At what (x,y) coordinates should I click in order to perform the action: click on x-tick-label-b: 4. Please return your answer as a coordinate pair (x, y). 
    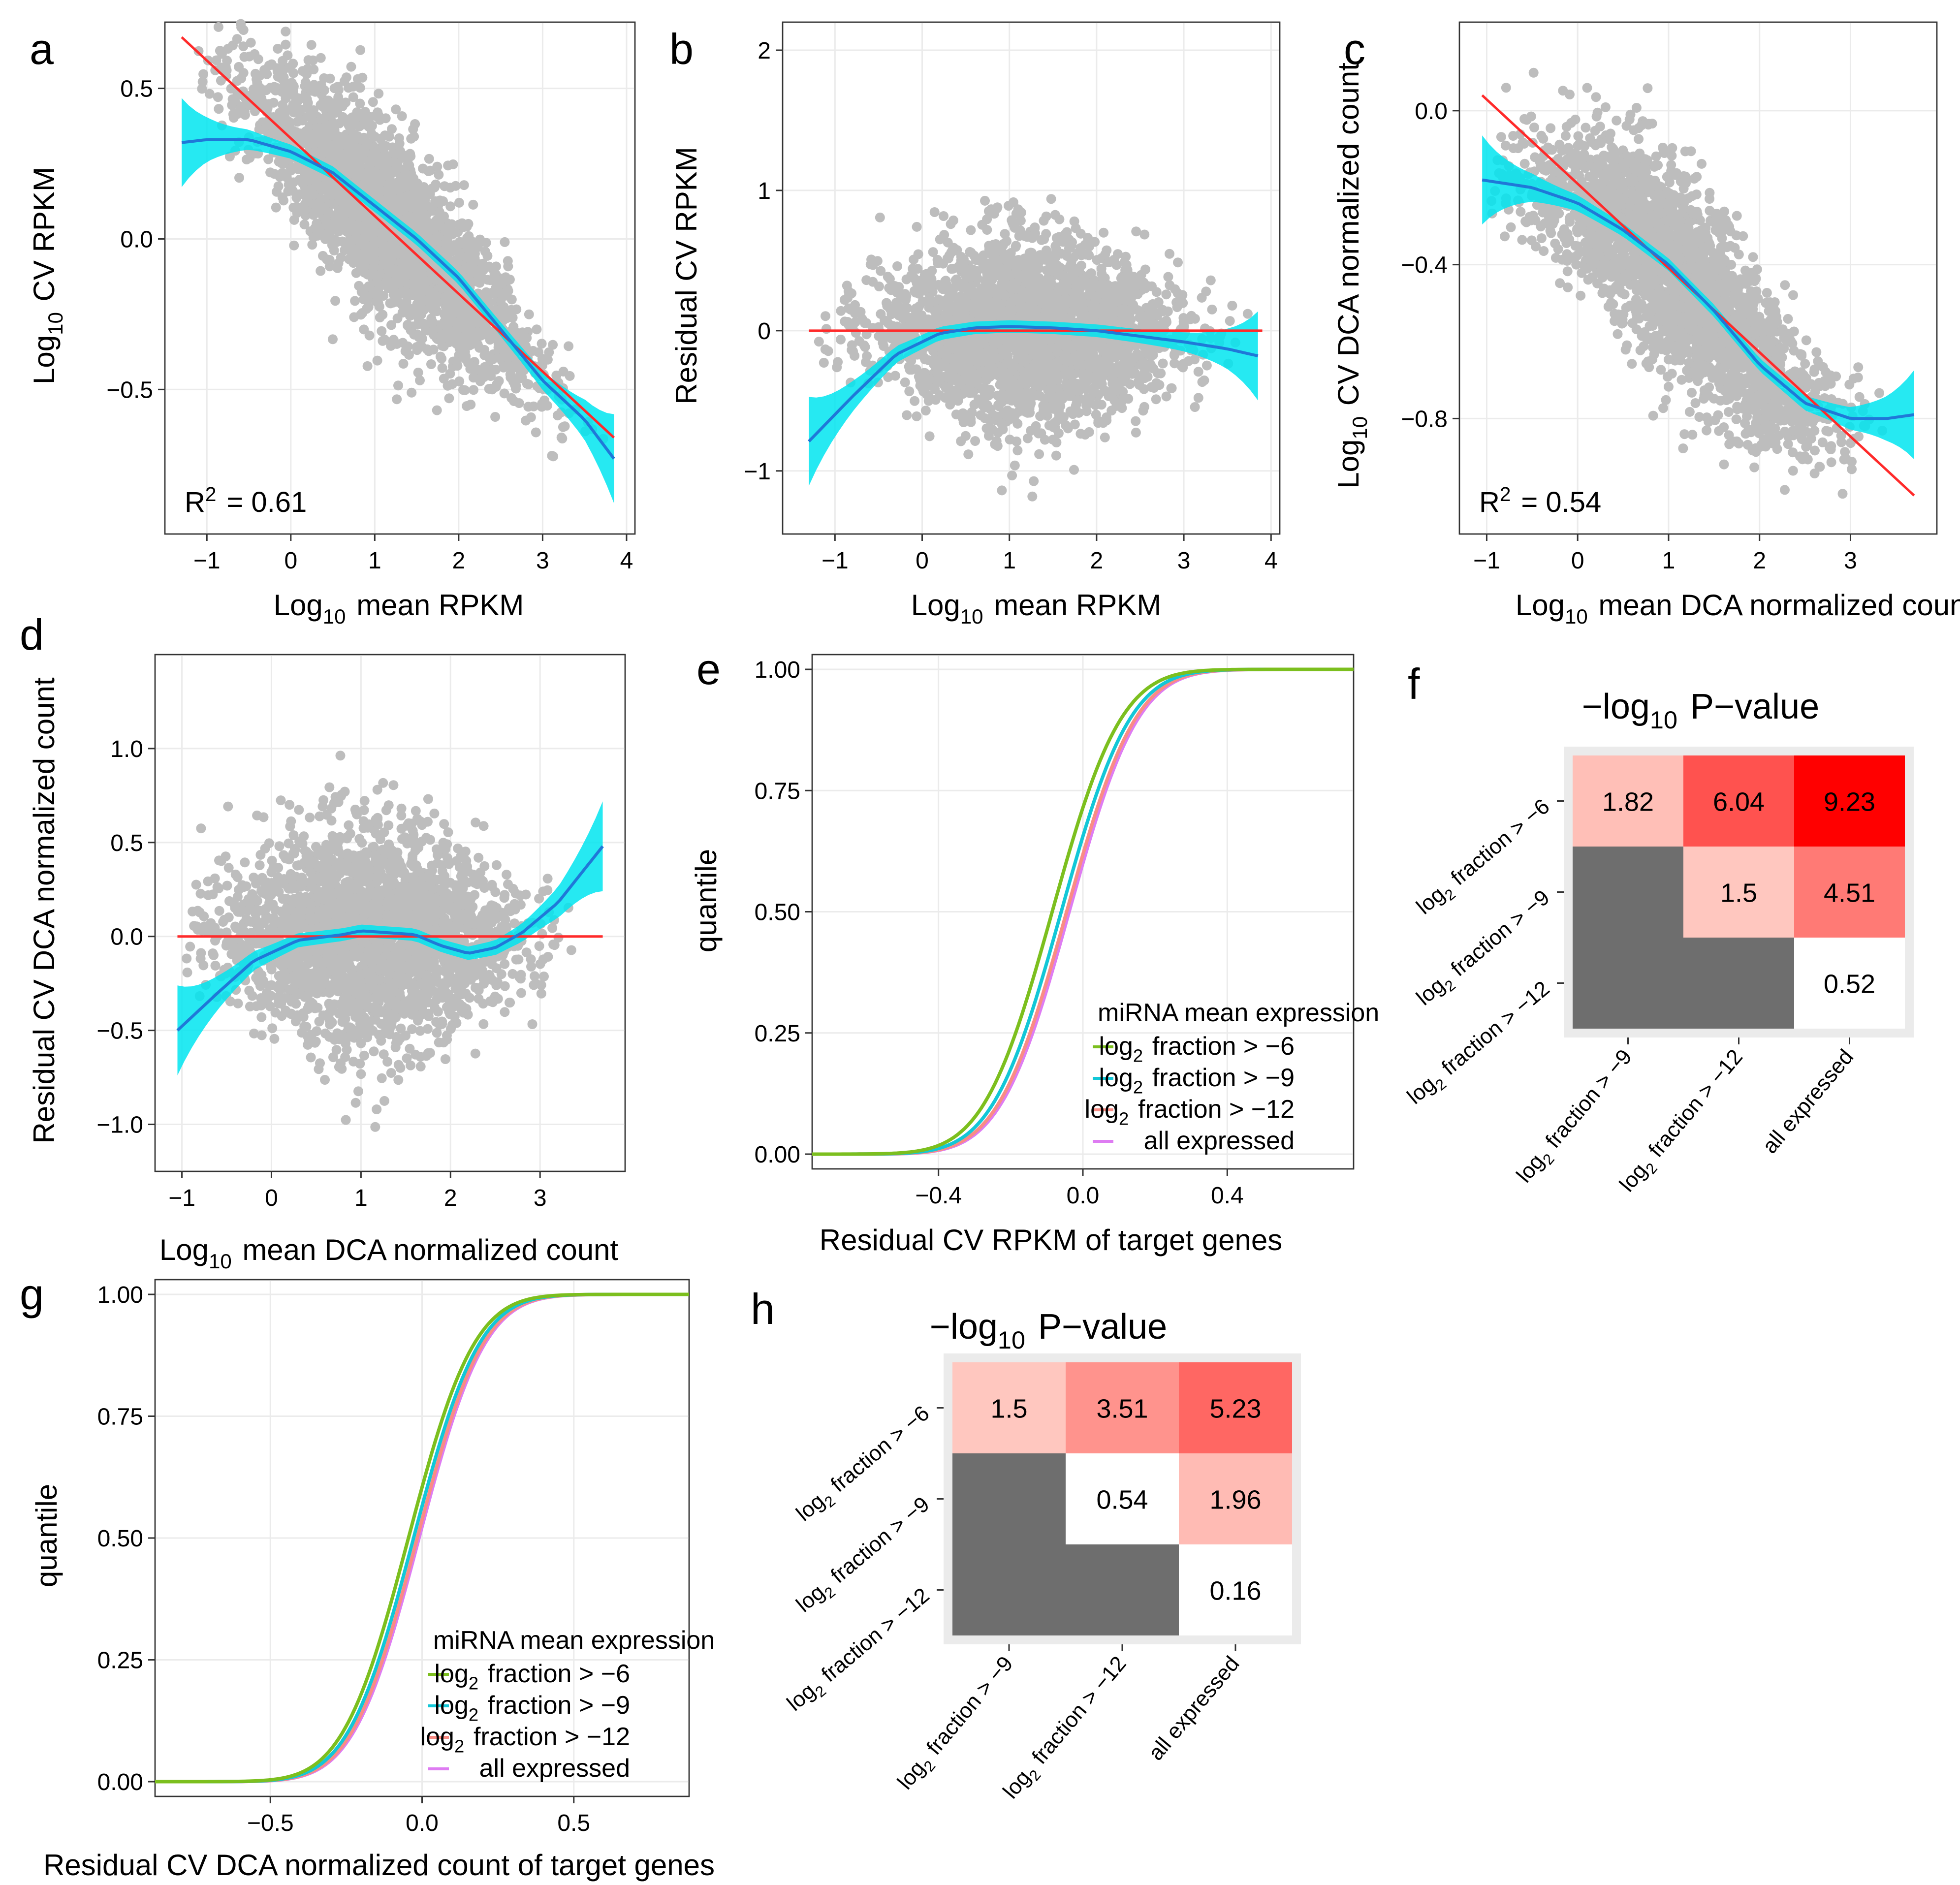
    Looking at the image, I should click on (1271, 561).